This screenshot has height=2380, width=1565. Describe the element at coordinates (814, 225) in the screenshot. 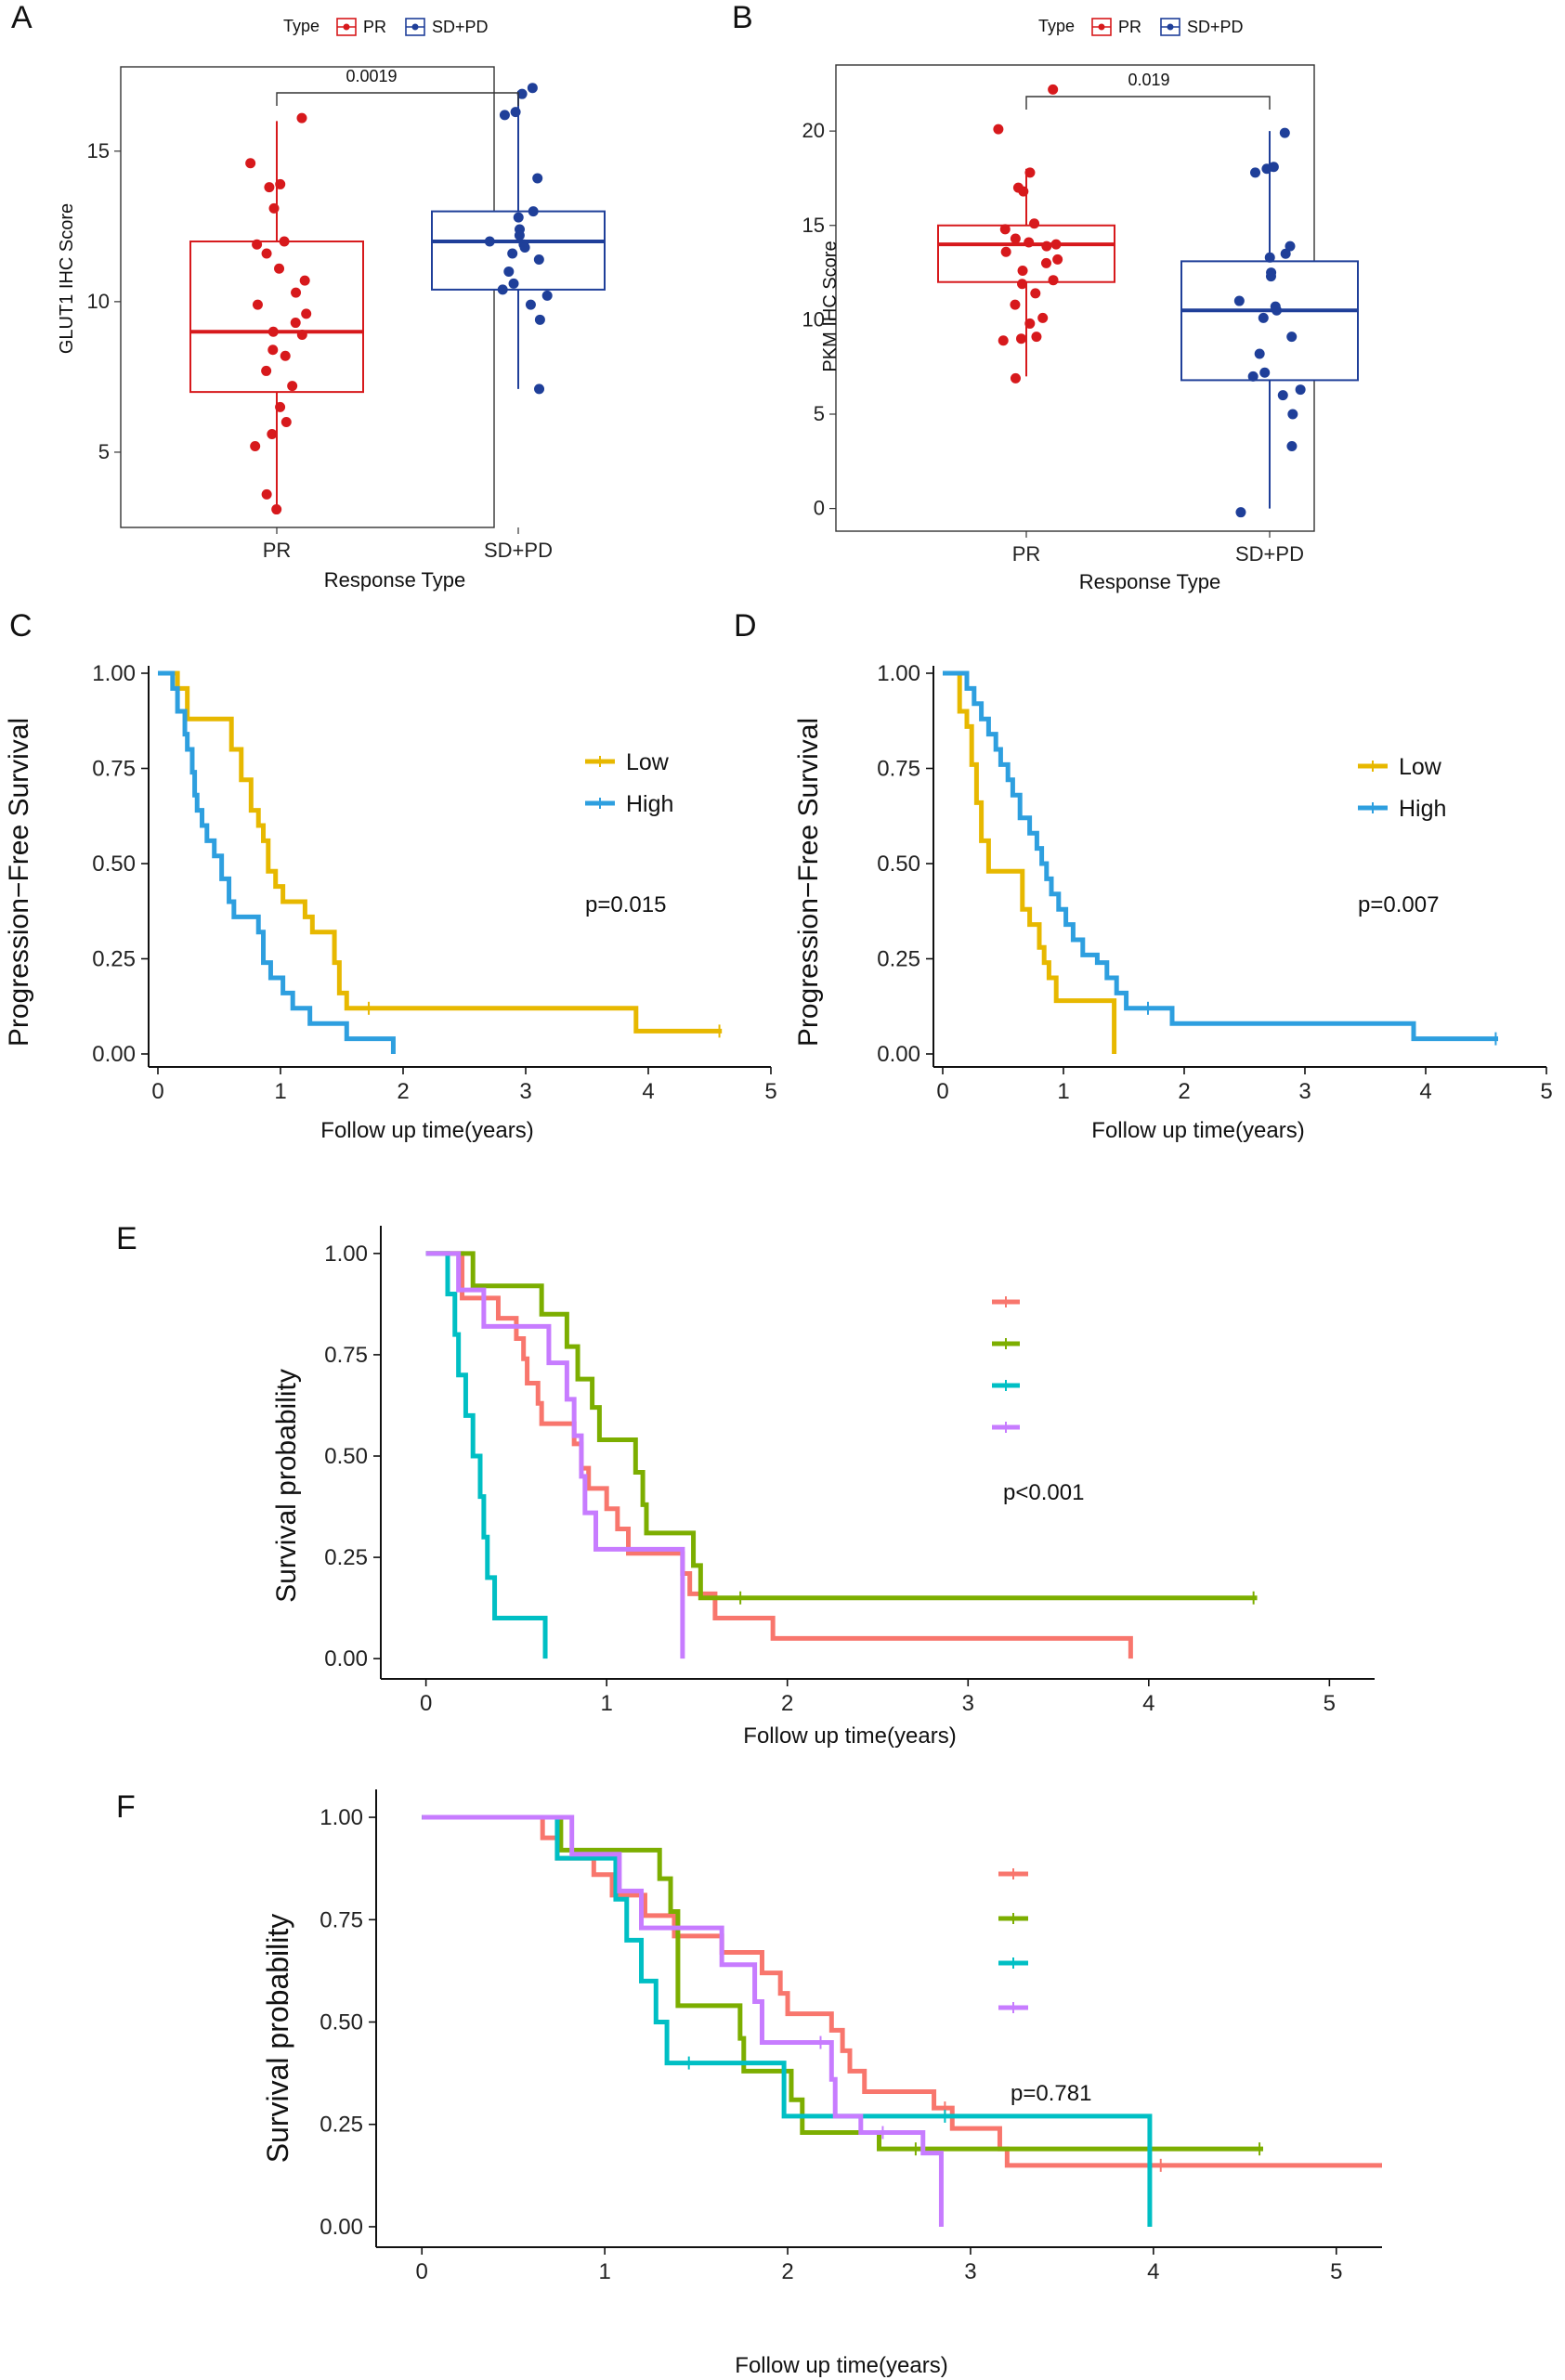

I see `y-tick-label: 15` at that location.